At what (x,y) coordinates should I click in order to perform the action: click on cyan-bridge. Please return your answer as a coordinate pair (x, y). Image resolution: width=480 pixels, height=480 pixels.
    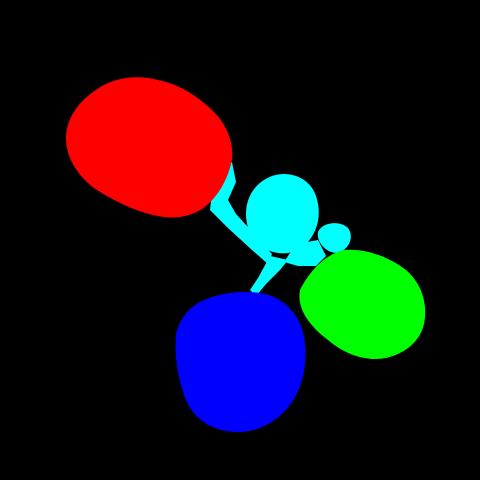
    Looking at the image, I should click on (305, 253).